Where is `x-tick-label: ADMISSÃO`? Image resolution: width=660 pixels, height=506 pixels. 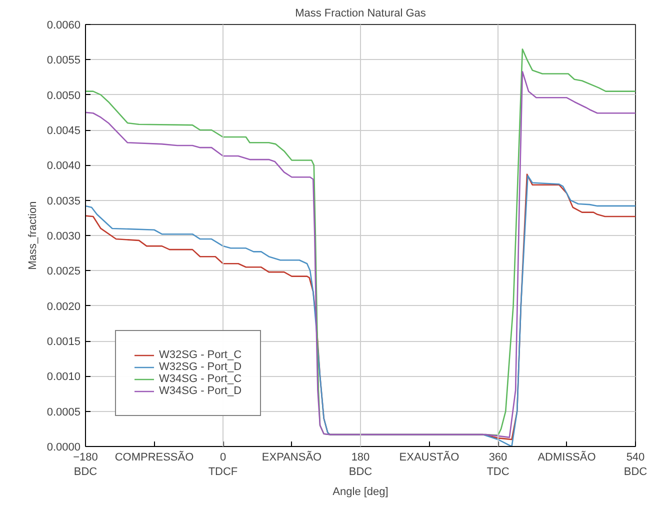
x-tick-label: ADMISSÃO is located at coordinates (567, 457).